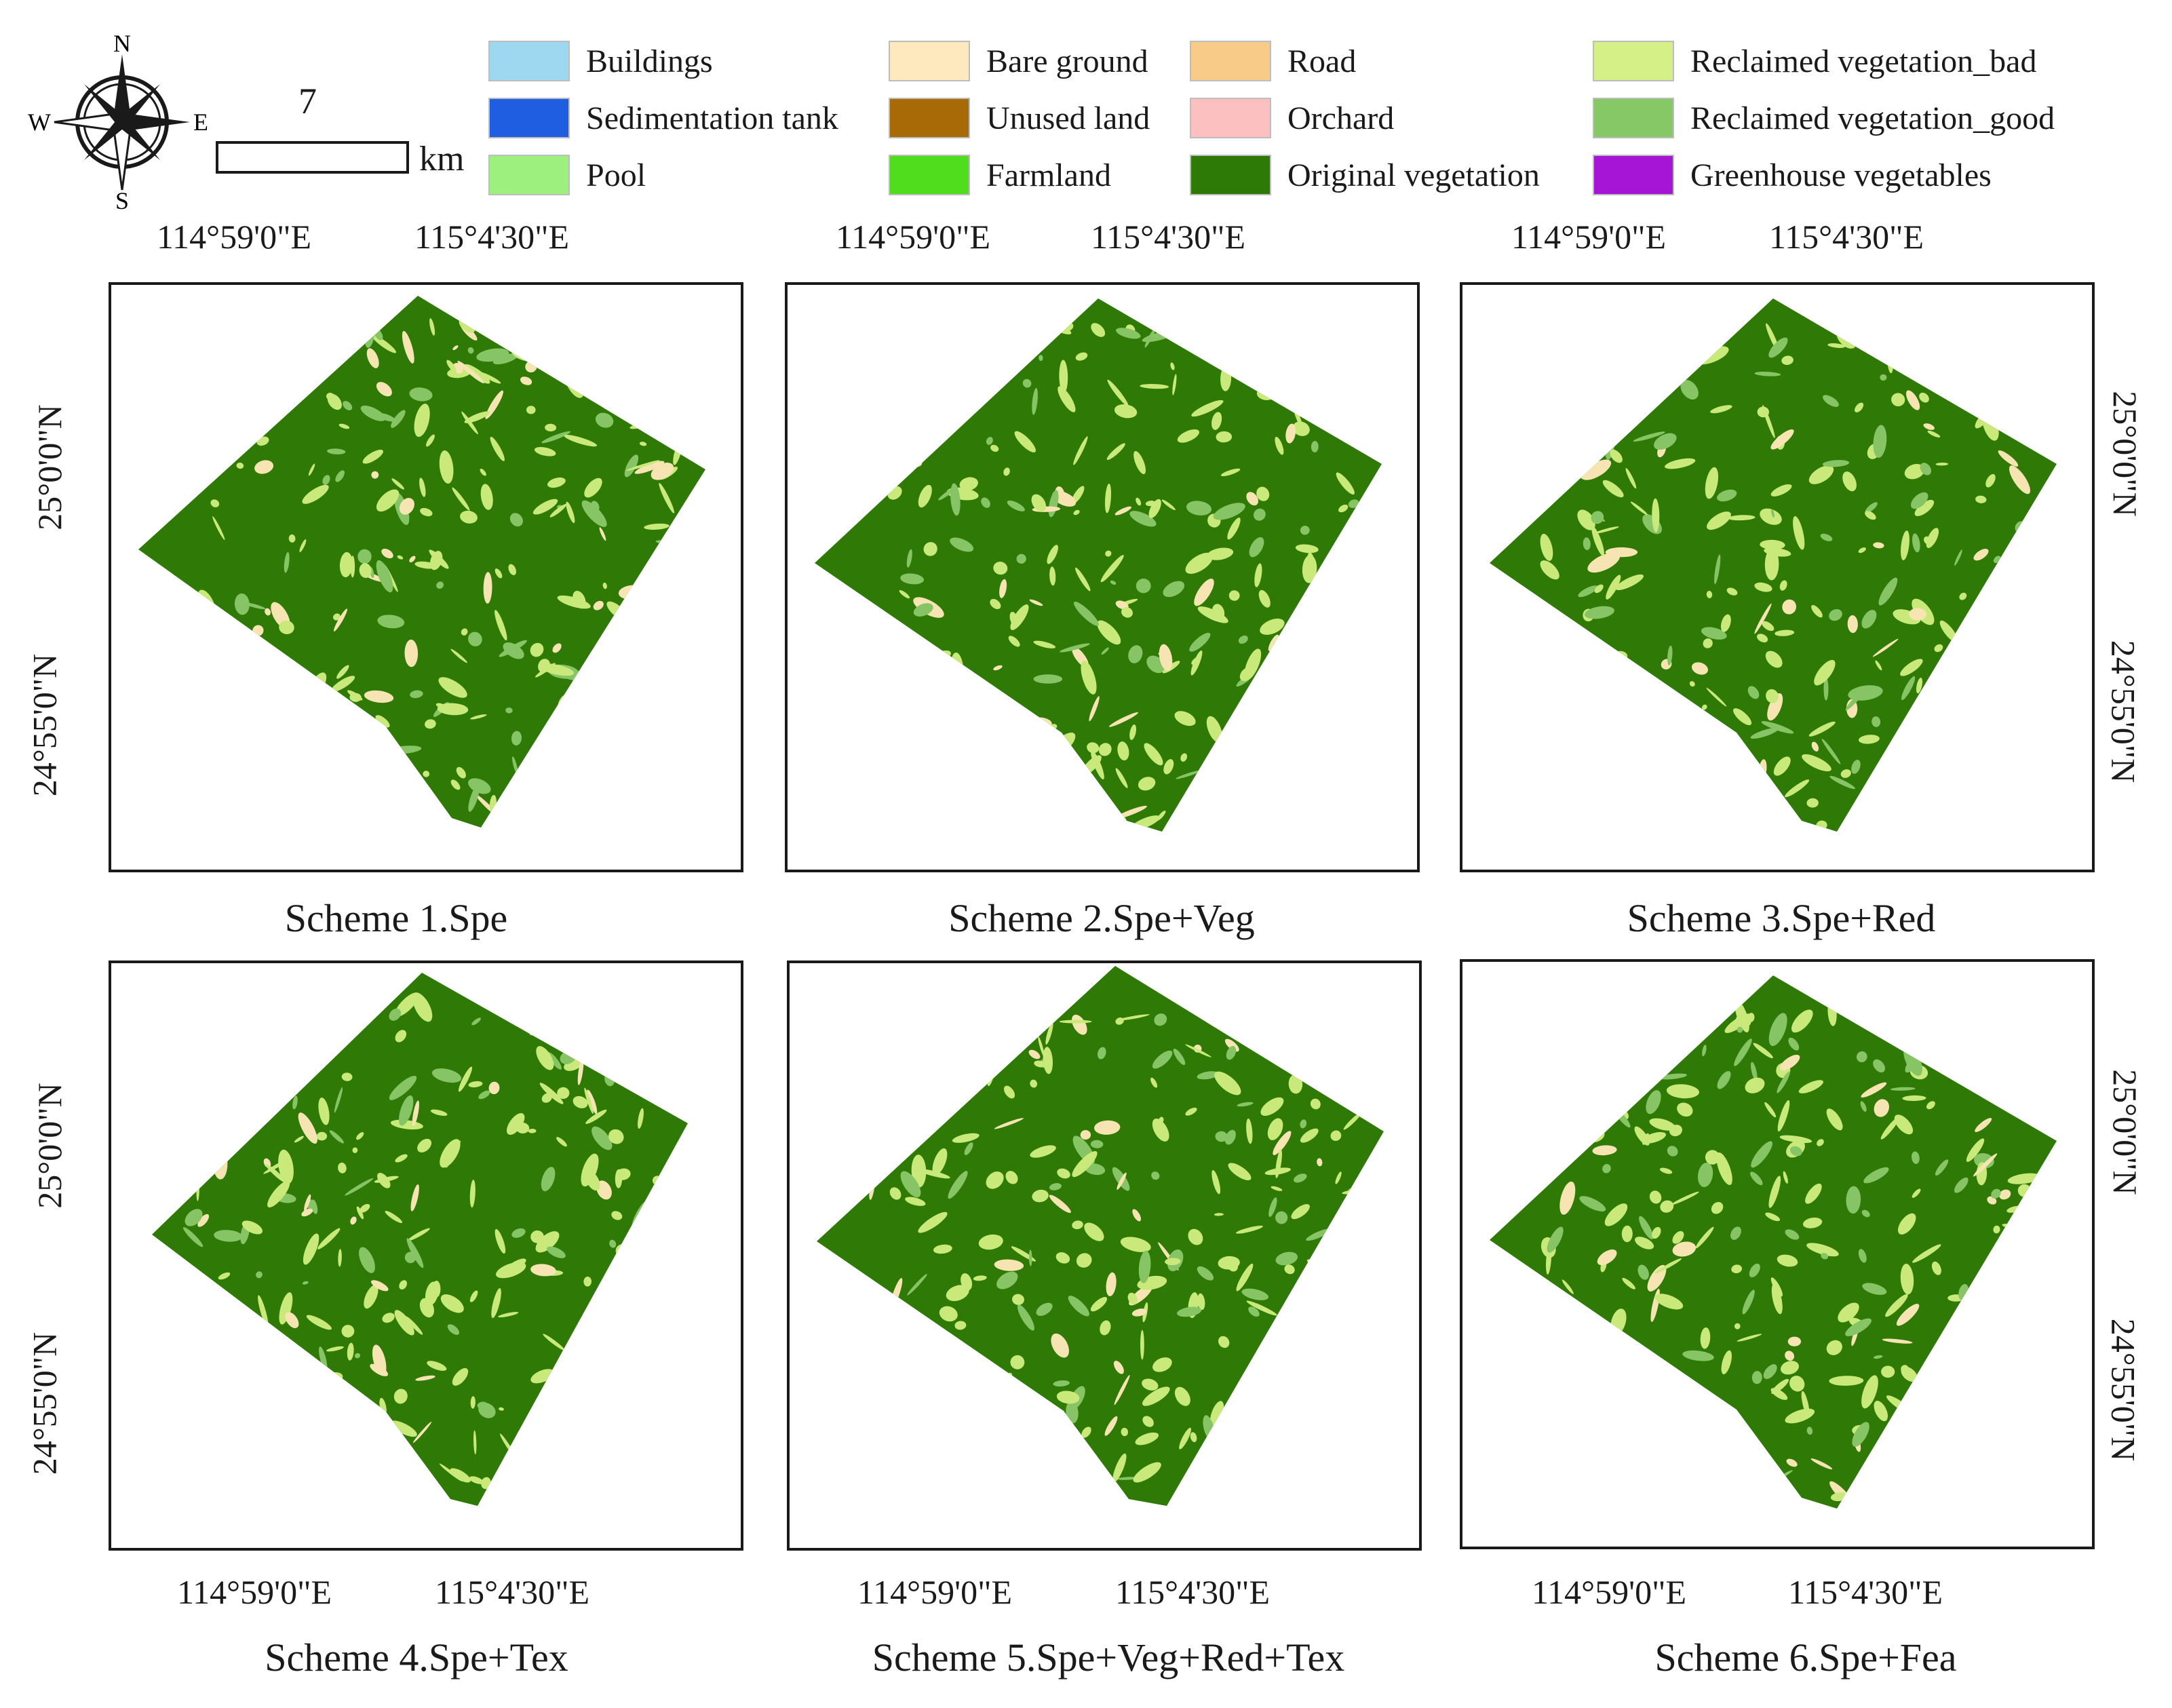 The height and width of the screenshot is (1708, 2172). What do you see at coordinates (1865, 1592) in the screenshot?
I see `lon-label: 115°4'30"E` at bounding box center [1865, 1592].